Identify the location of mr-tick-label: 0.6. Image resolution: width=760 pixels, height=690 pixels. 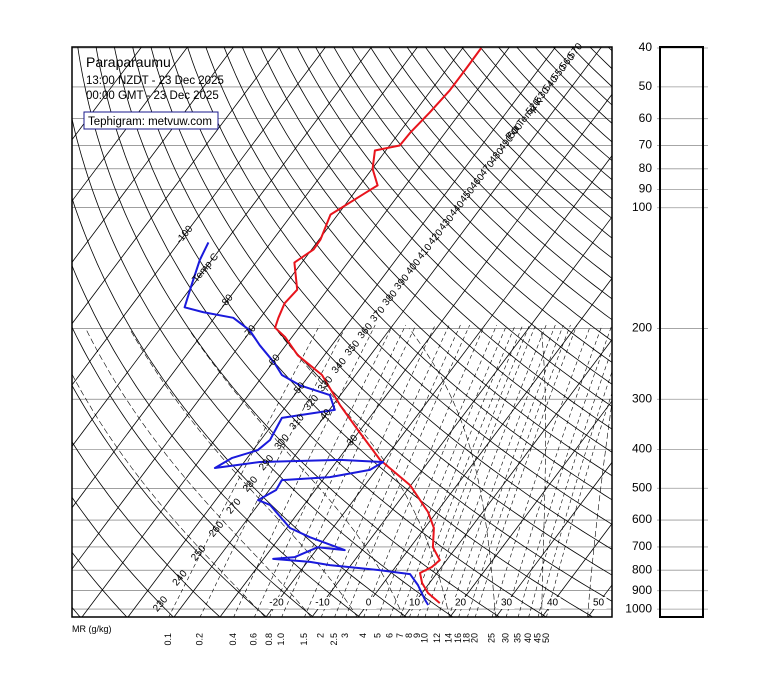
(254, 639).